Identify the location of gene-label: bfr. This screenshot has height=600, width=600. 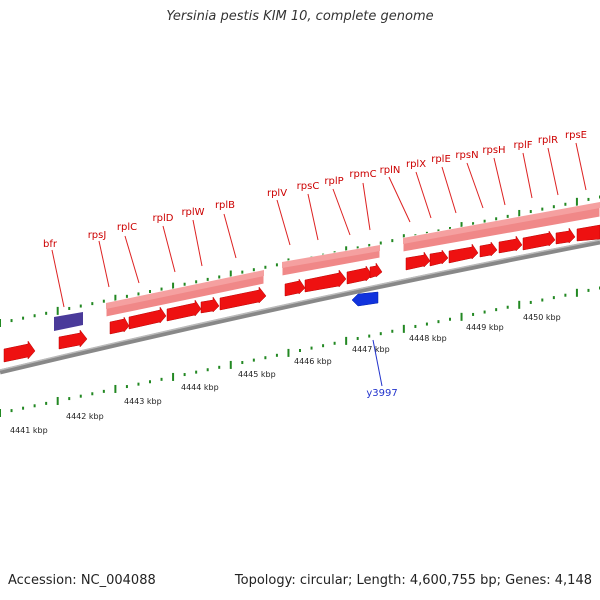
(50, 244).